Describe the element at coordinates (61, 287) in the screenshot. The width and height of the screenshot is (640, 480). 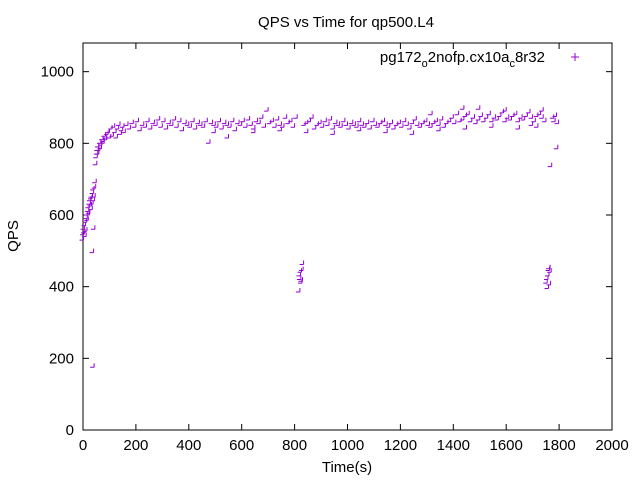
I see `y-tick-label: 400` at that location.